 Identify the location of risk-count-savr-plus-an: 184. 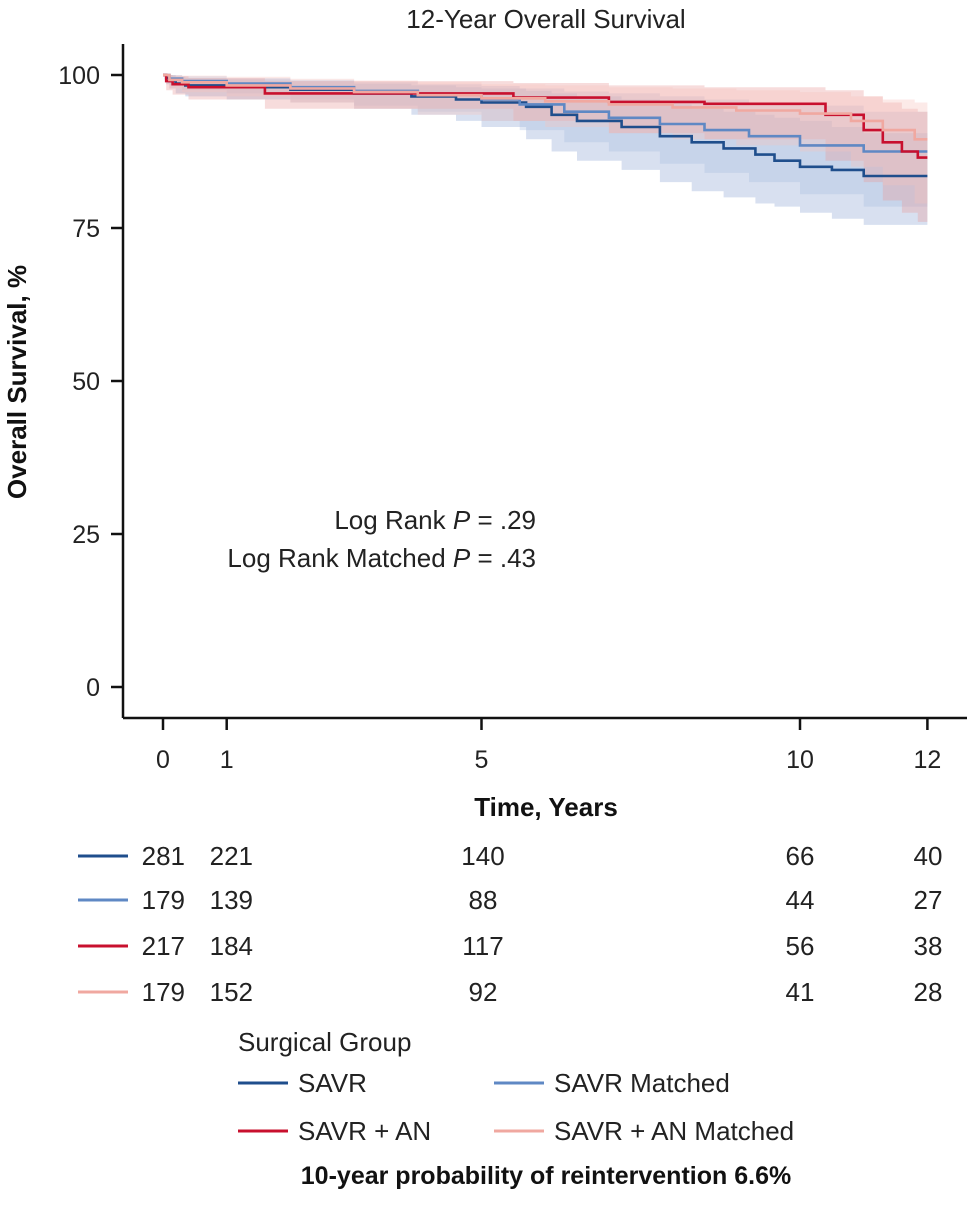
(231, 946).